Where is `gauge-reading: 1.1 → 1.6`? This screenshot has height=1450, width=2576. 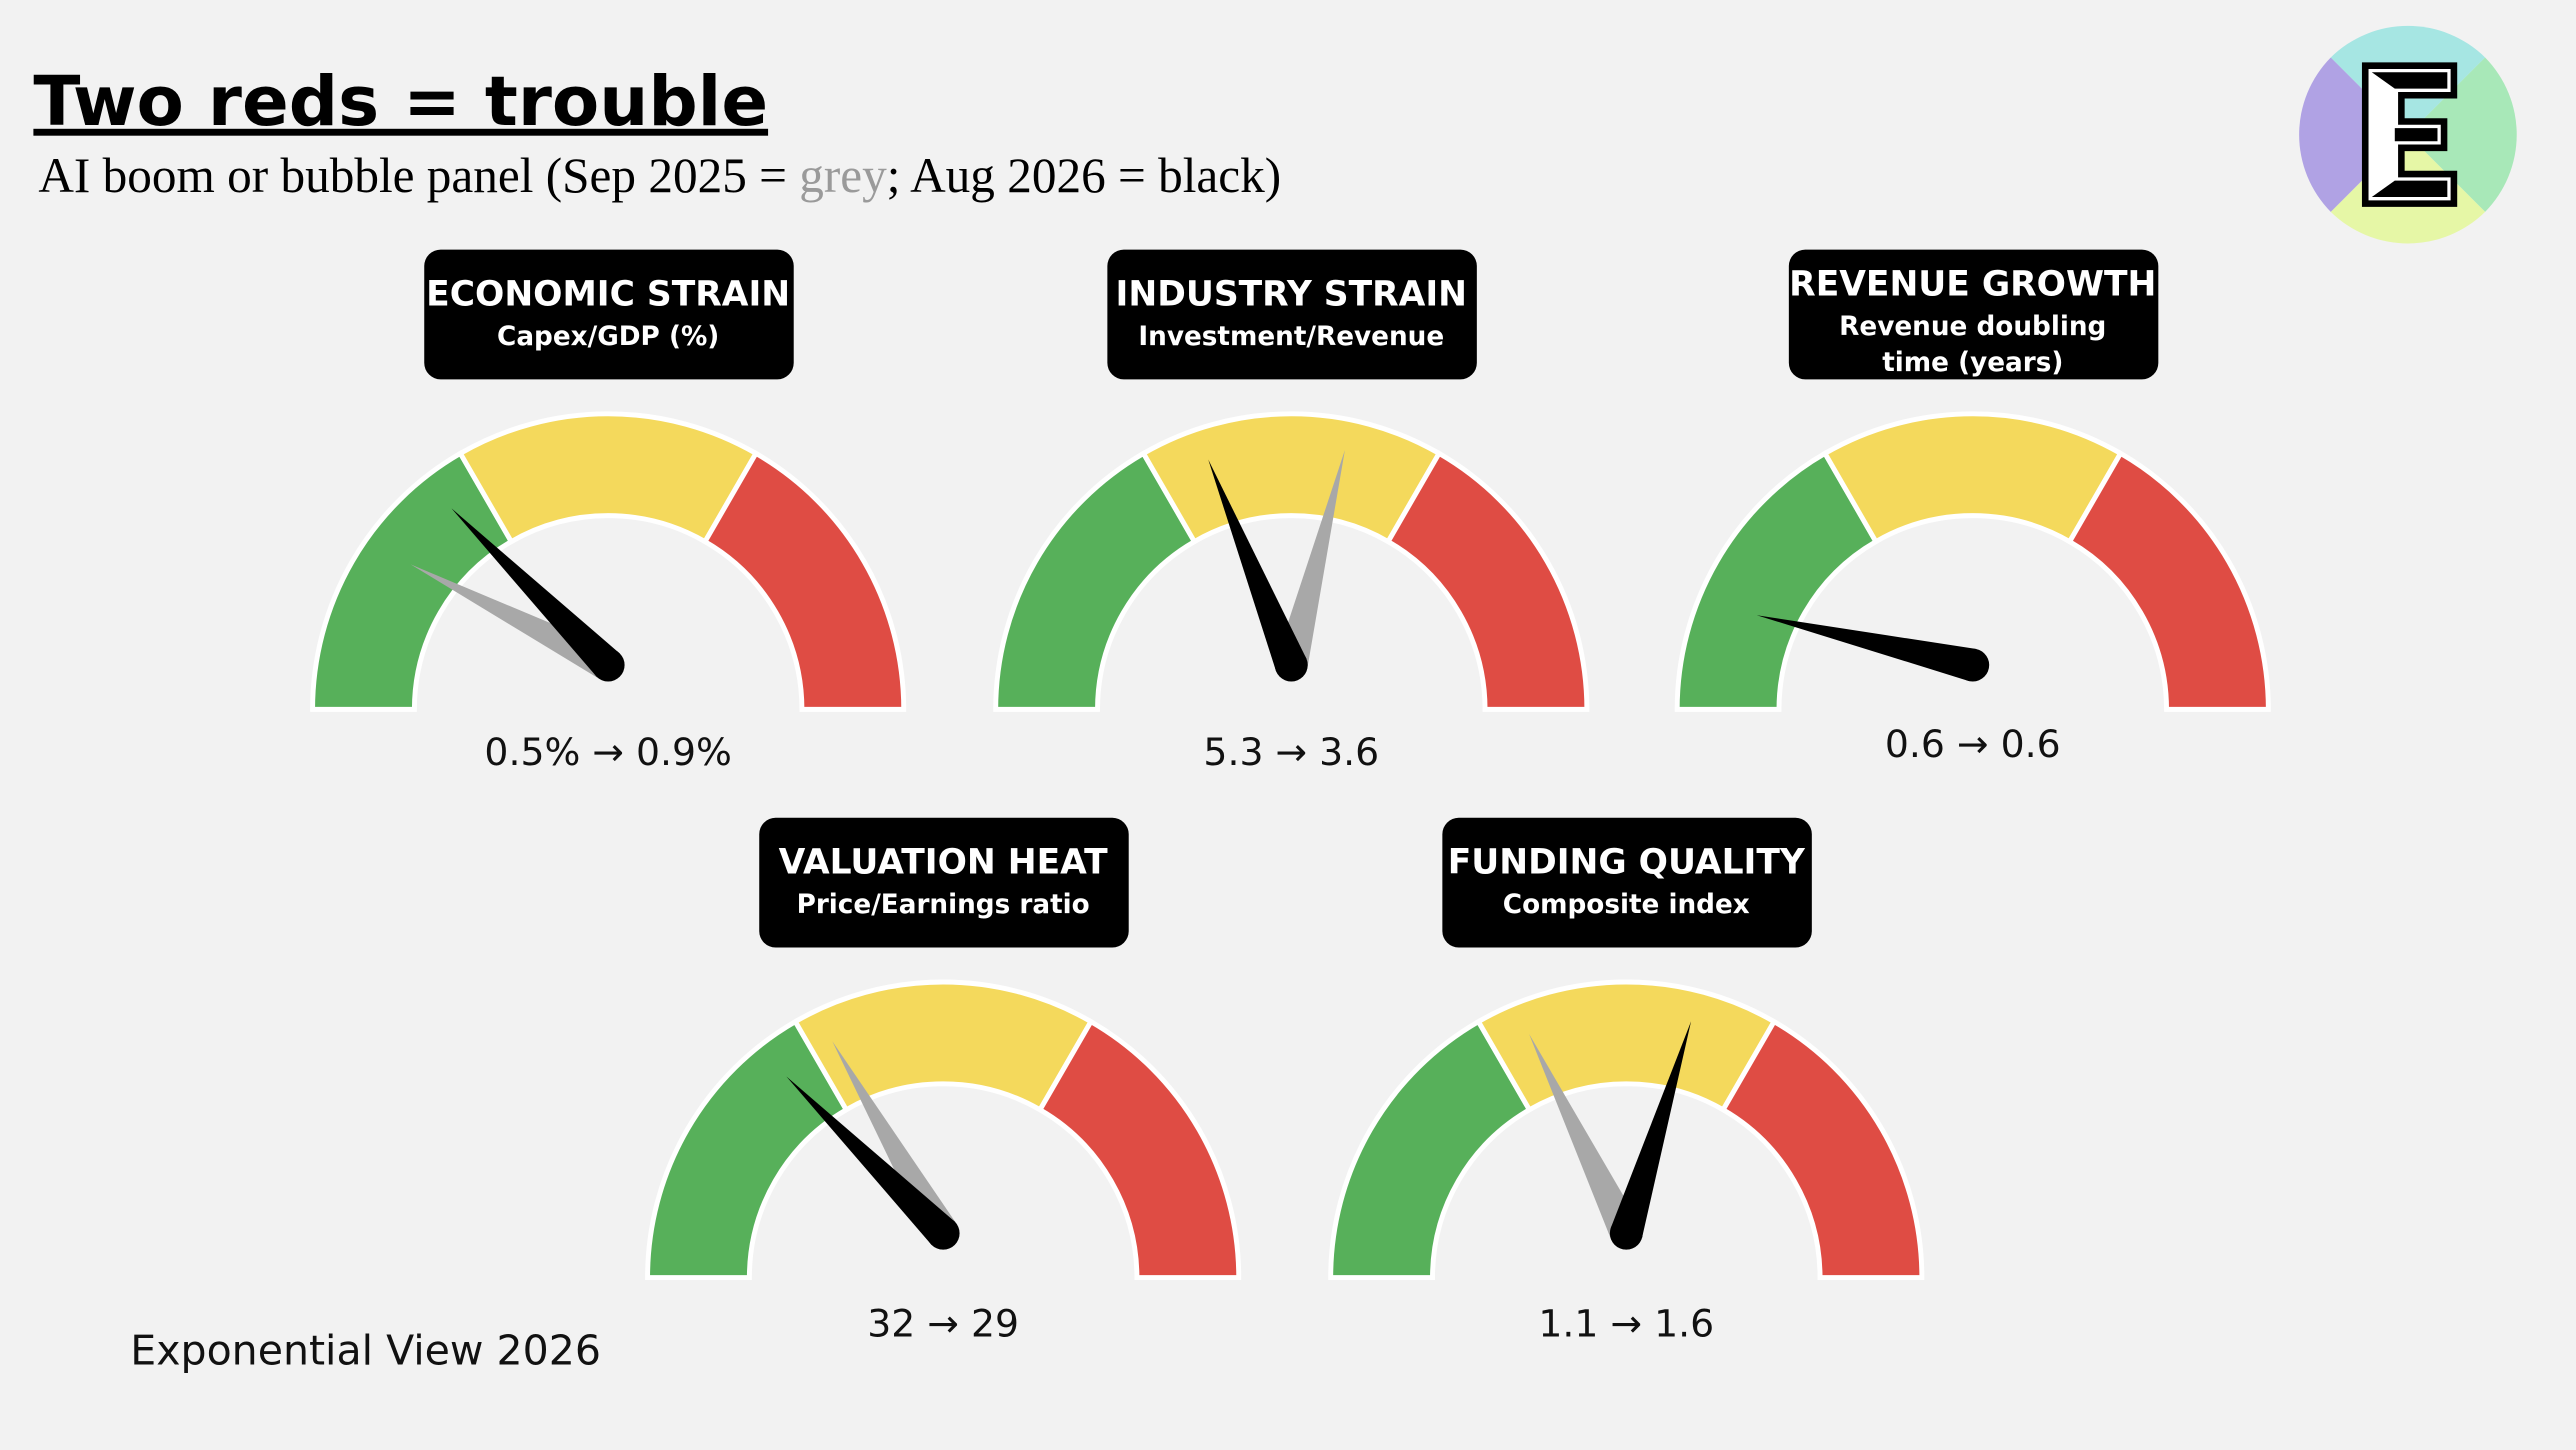 gauge-reading: 1.1 → 1.6 is located at coordinates (1626, 1324).